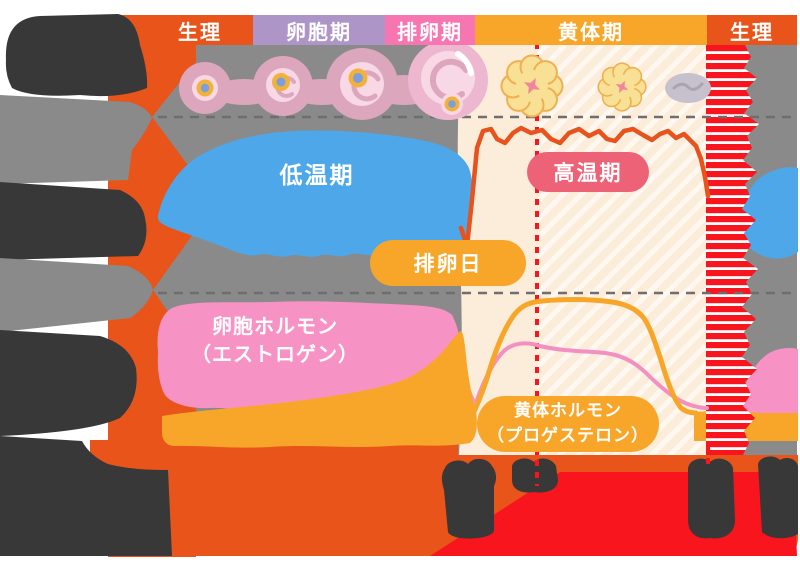 Image resolution: width=800 pixels, height=563 pixels. What do you see at coordinates (568, 436) in the screenshot?
I see `progesterone-label-line2: （プロゲステロン）` at bounding box center [568, 436].